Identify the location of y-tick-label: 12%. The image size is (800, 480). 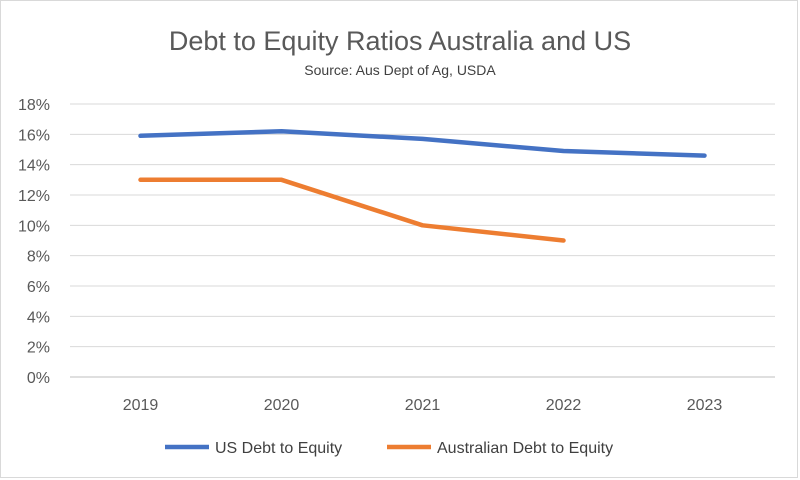
(34, 196).